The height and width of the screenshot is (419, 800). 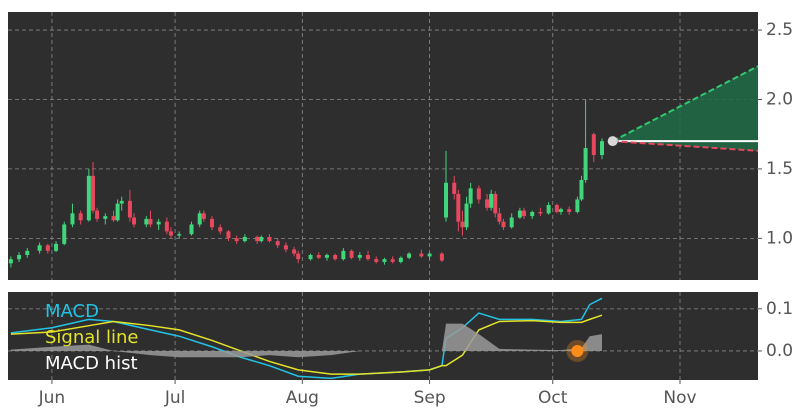 What do you see at coordinates (577, 350) in the screenshot?
I see `marker` at bounding box center [577, 350].